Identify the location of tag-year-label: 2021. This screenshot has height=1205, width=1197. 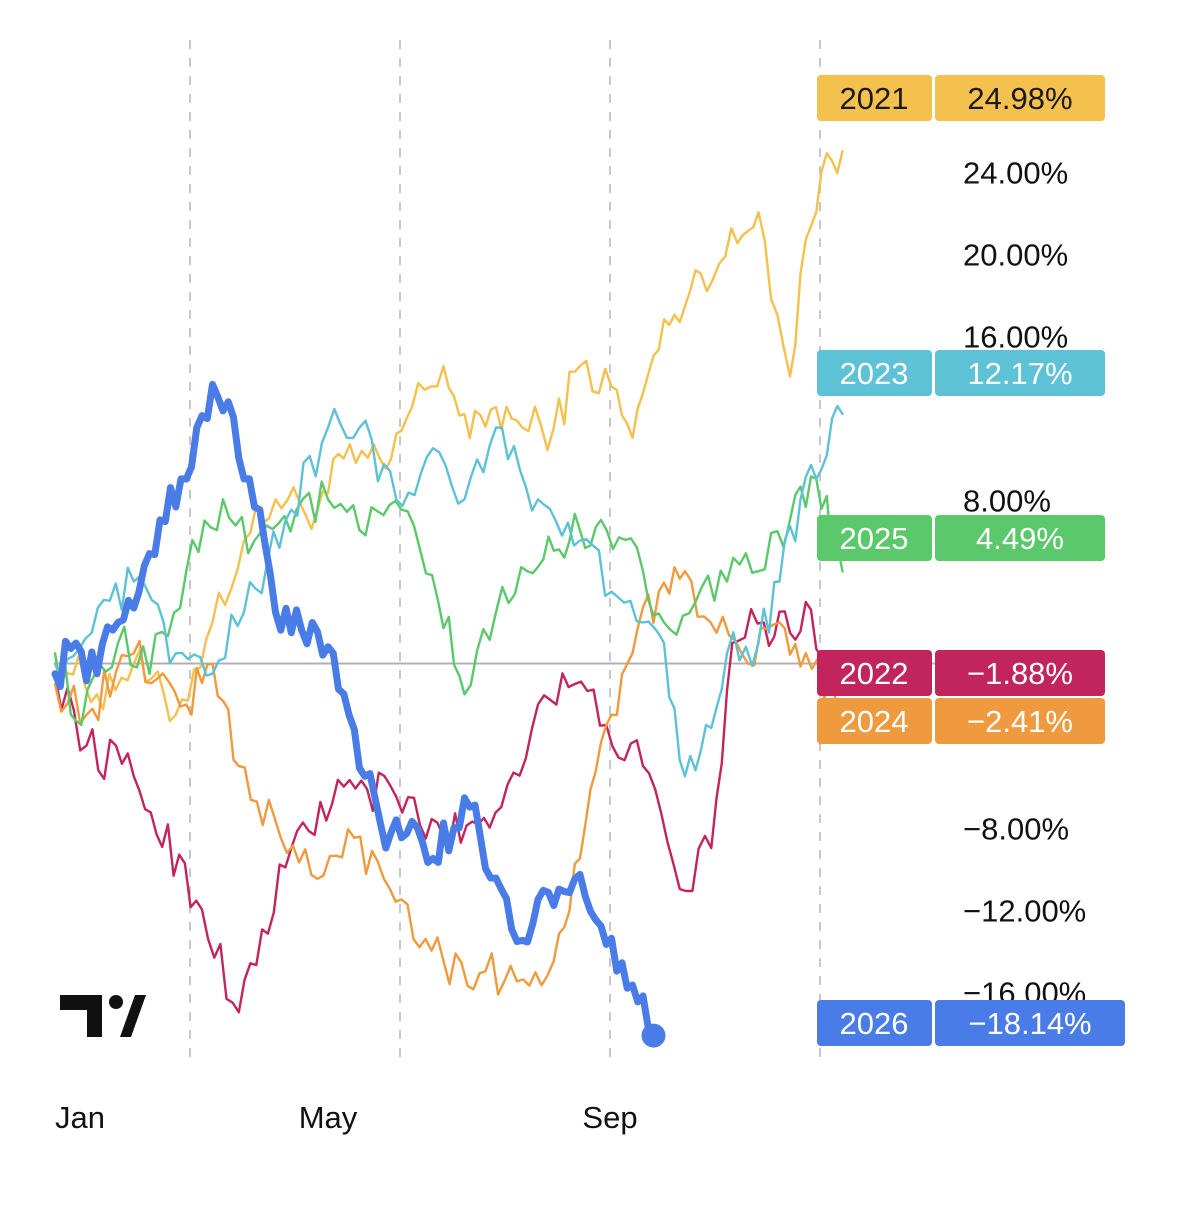
(874, 98).